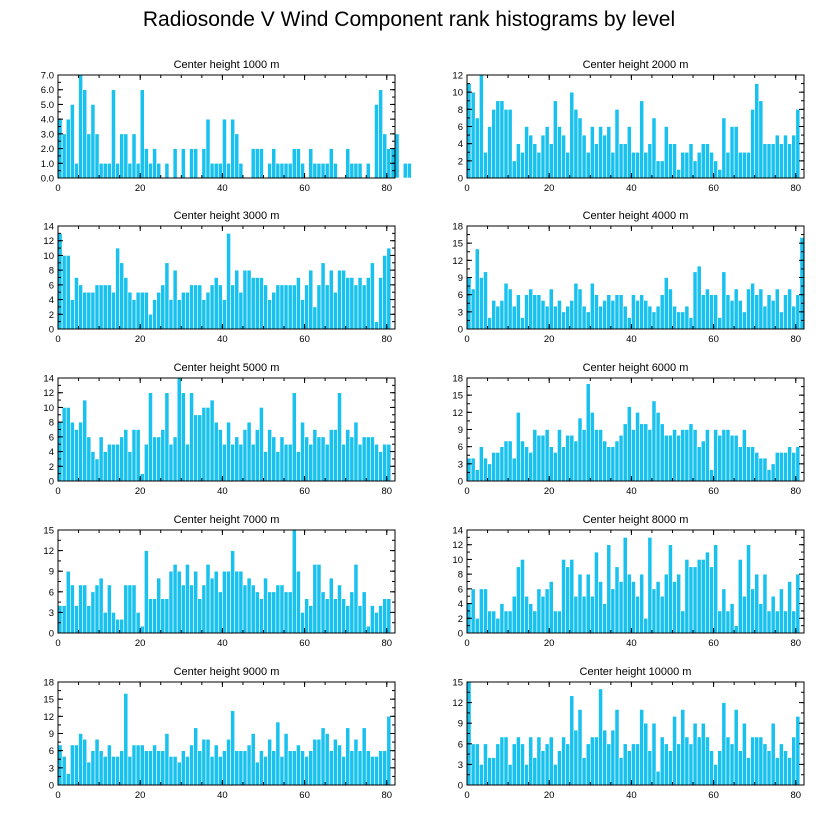 The height and width of the screenshot is (824, 818). What do you see at coordinates (457, 93) in the screenshot?
I see `y-tick-label: 10` at bounding box center [457, 93].